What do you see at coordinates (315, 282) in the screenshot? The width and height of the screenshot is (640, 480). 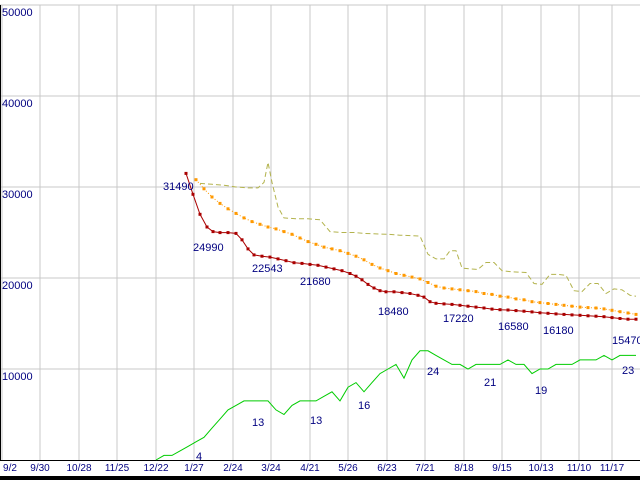 I see `value-label: 21680` at bounding box center [315, 282].